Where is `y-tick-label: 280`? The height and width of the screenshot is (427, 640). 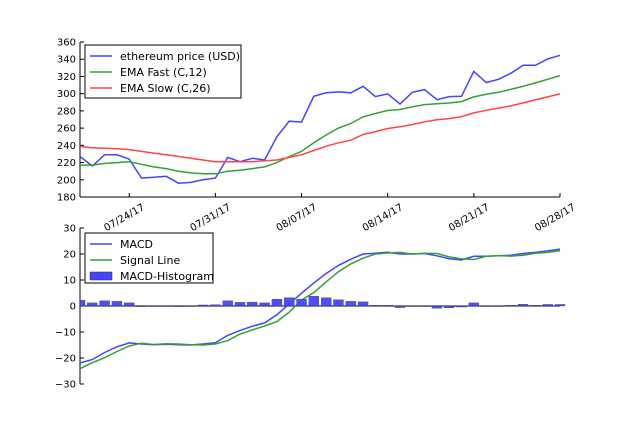
y-tick-label: 280 is located at coordinates (66, 111).